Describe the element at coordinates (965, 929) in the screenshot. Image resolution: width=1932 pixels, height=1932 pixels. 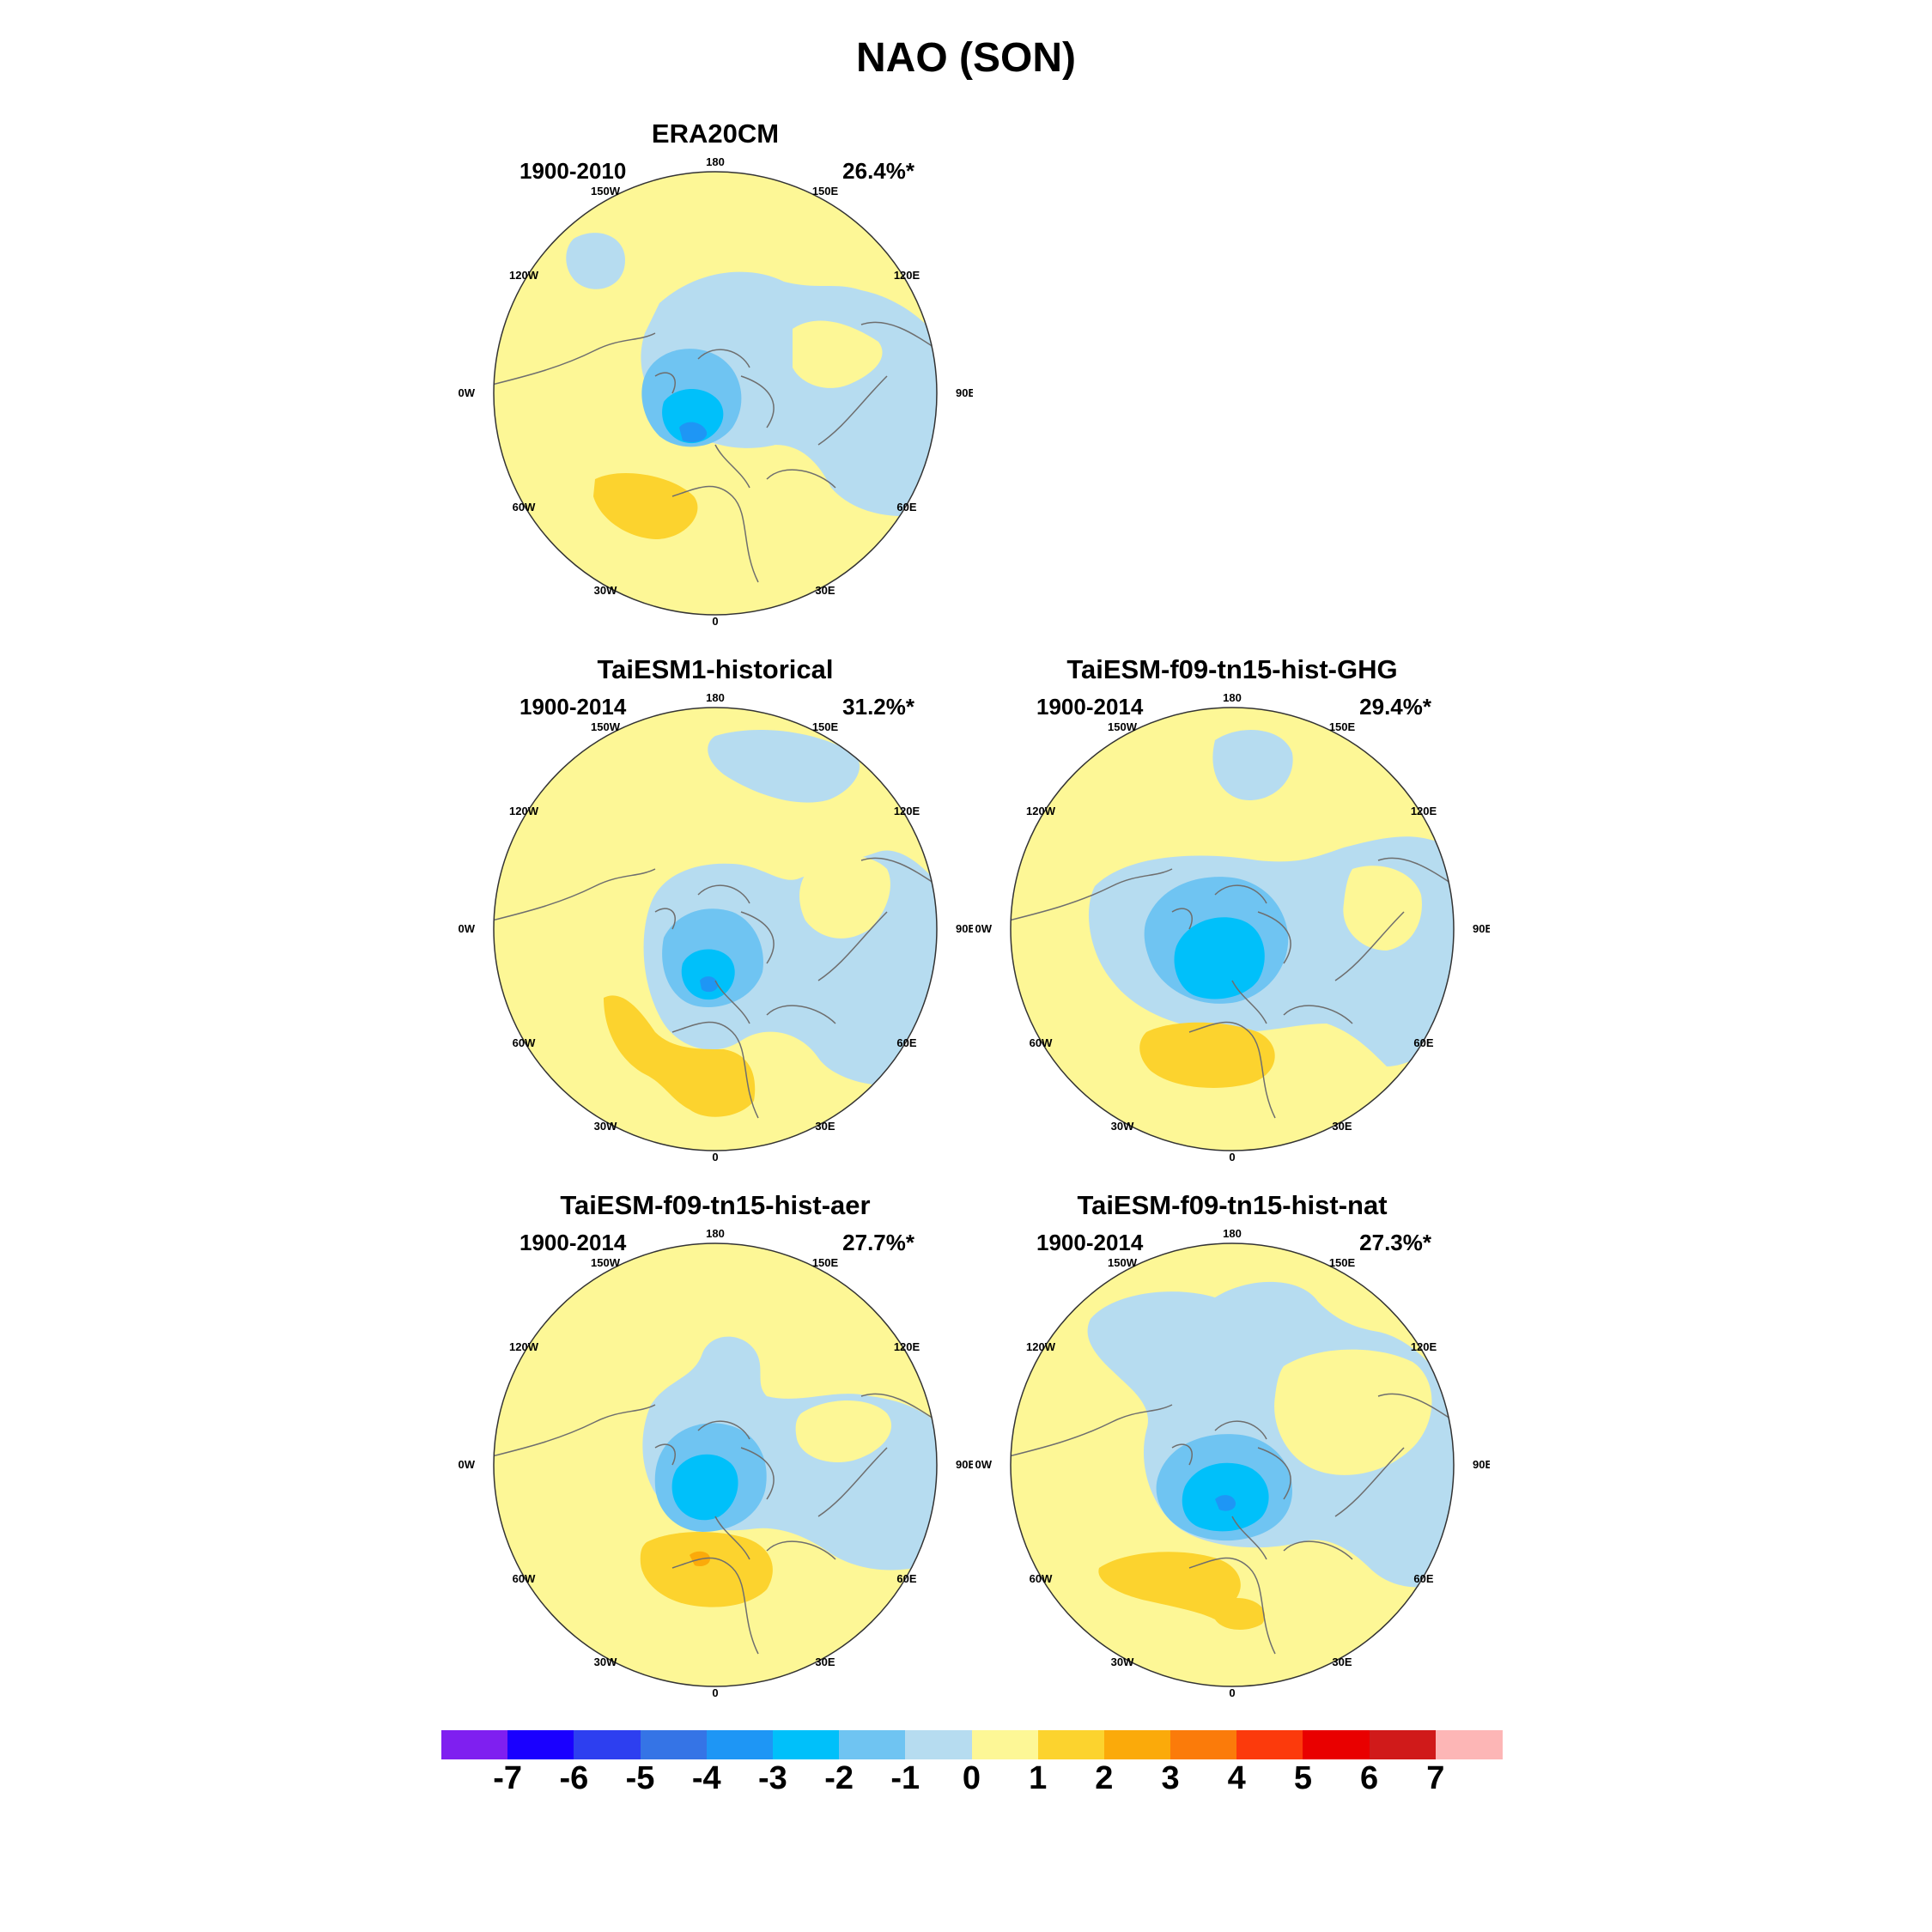
I see `lon-label-90e: 90E` at that location.